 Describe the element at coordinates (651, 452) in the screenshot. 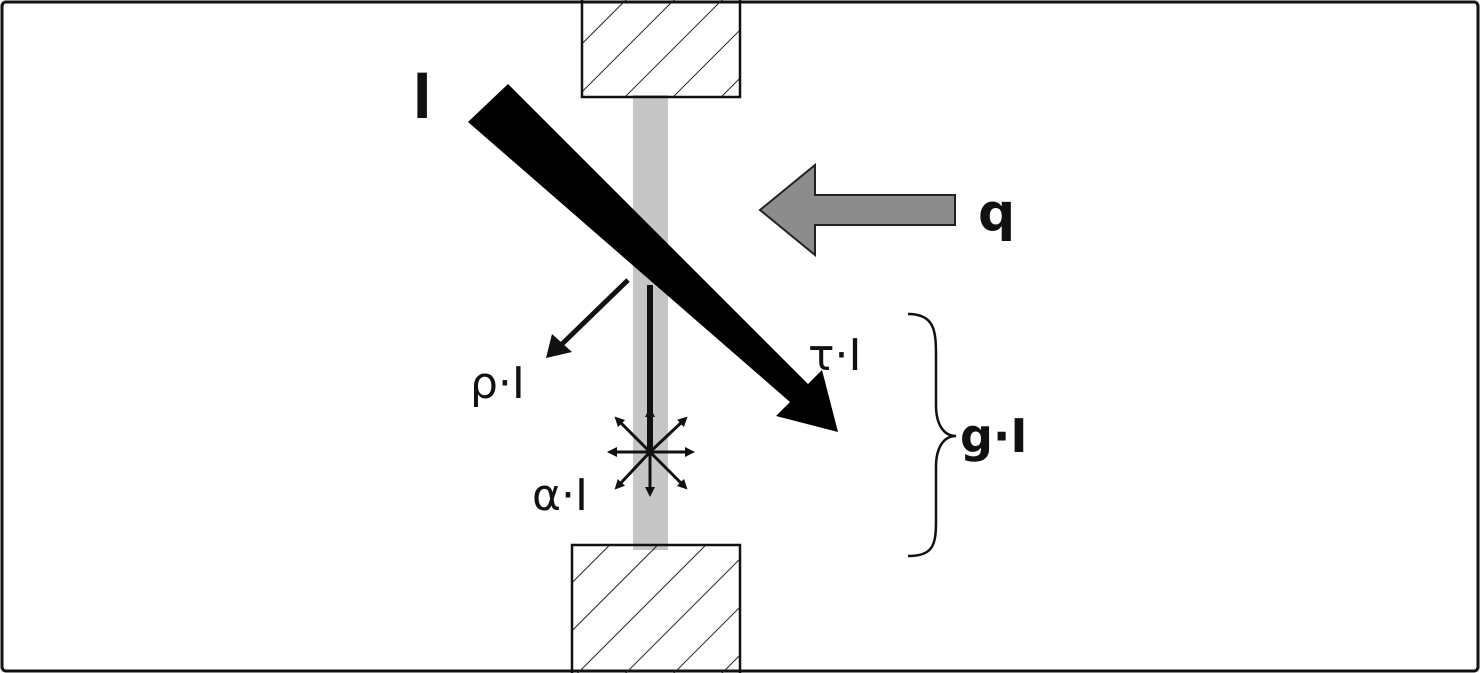

I see `absorption-starburst-icon` at that location.